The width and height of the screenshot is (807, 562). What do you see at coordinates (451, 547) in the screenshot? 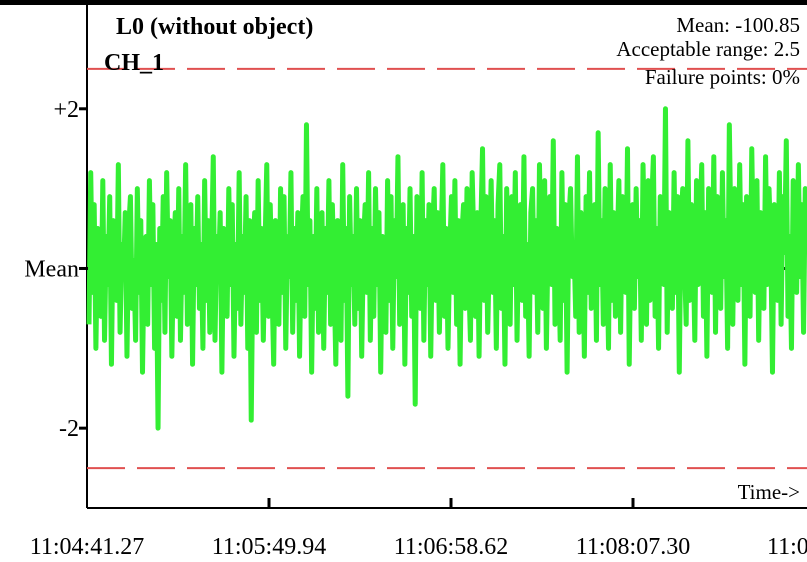
I see `x-tick-label: 11:06:58.62` at bounding box center [451, 547].